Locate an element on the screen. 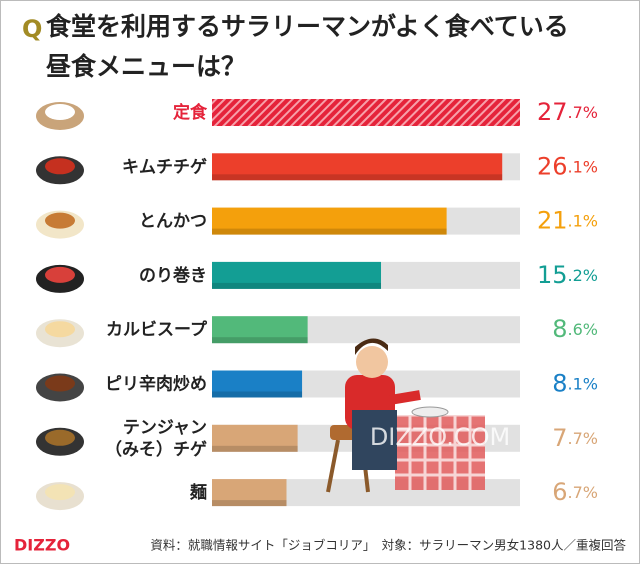 The width and height of the screenshot is (640, 568). watermark: DIZZO.COM is located at coordinates (440, 437).